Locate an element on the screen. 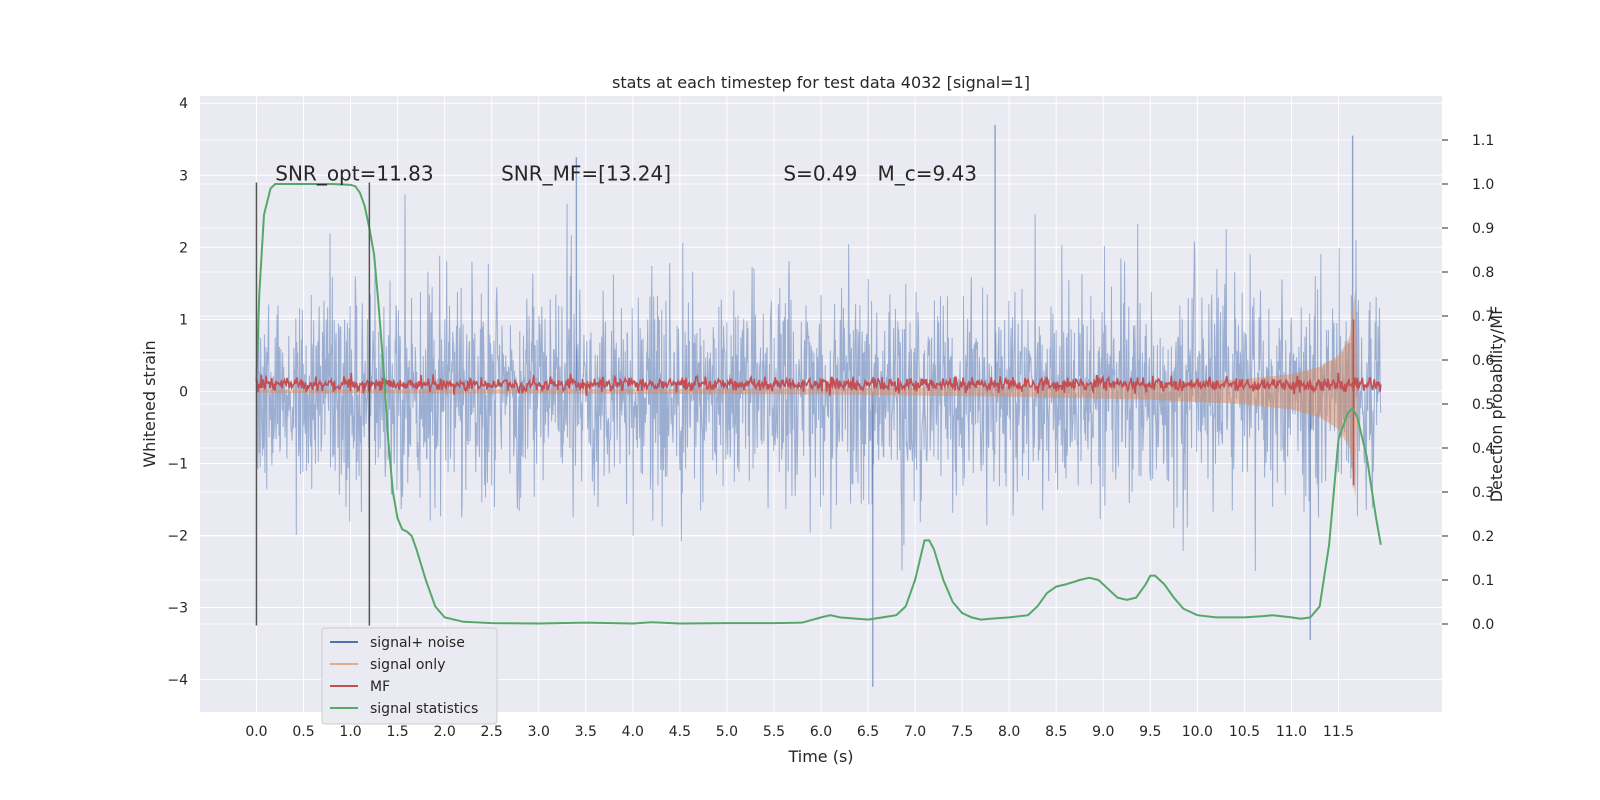 This screenshot has height=800, width=1600. y-right-tick-label: 0.9 is located at coordinates (1483, 229).